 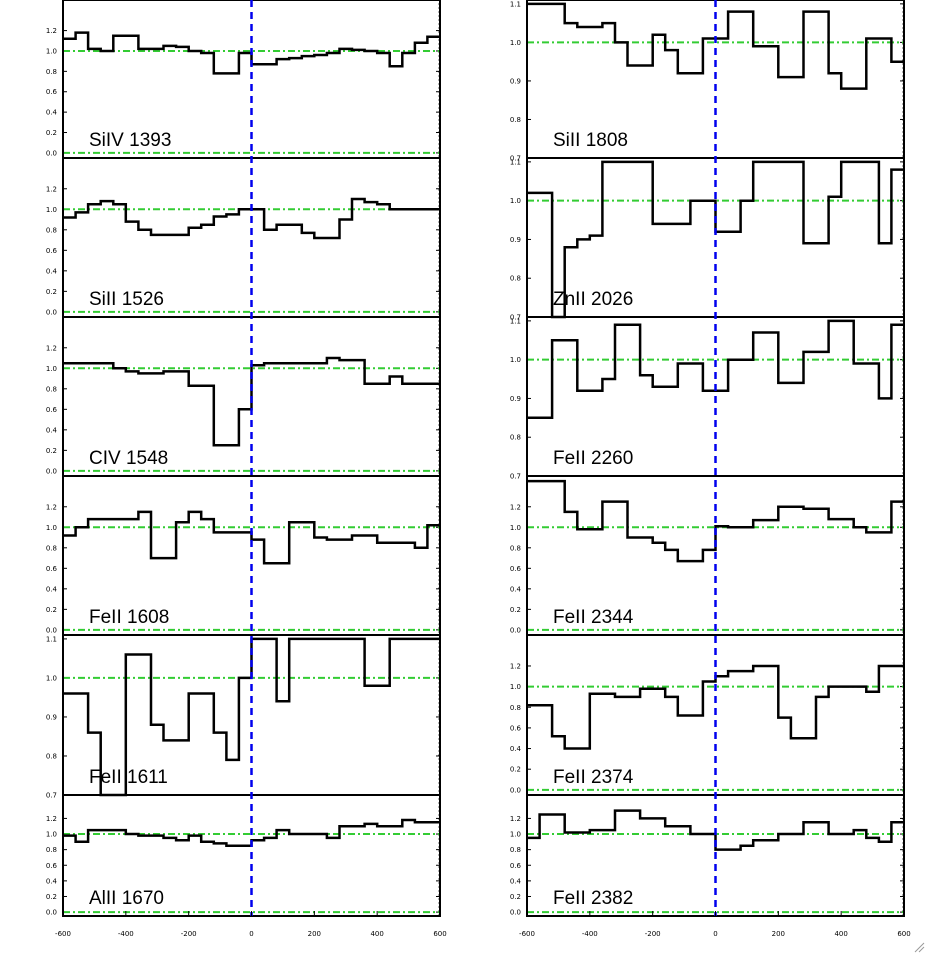 I want to click on panel-feii-2344: 0.0 0.2 0.4 0.6 0.8 1.0 1.2 FeII 2344, so click(x=707, y=555).